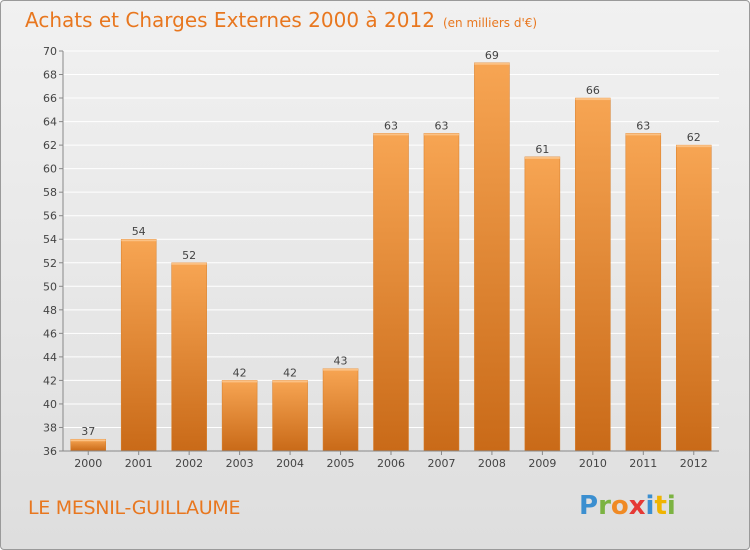 The image size is (750, 550). I want to click on y-tick-label: 56, so click(50, 216).